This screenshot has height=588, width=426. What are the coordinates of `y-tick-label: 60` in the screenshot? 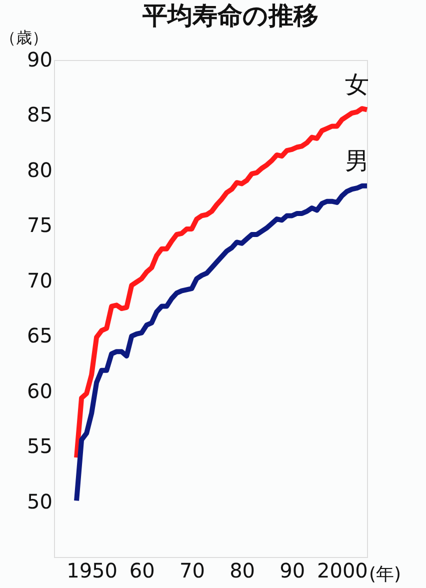 It's located at (39, 390).